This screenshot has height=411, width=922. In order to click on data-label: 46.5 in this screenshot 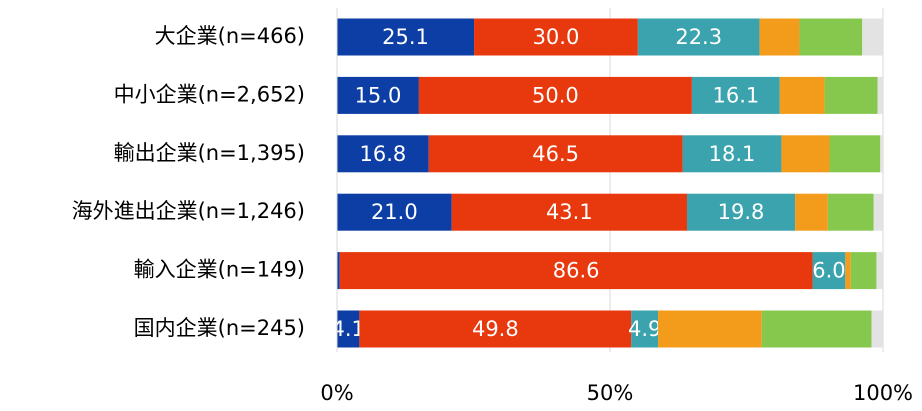, I will do `click(555, 154)`.